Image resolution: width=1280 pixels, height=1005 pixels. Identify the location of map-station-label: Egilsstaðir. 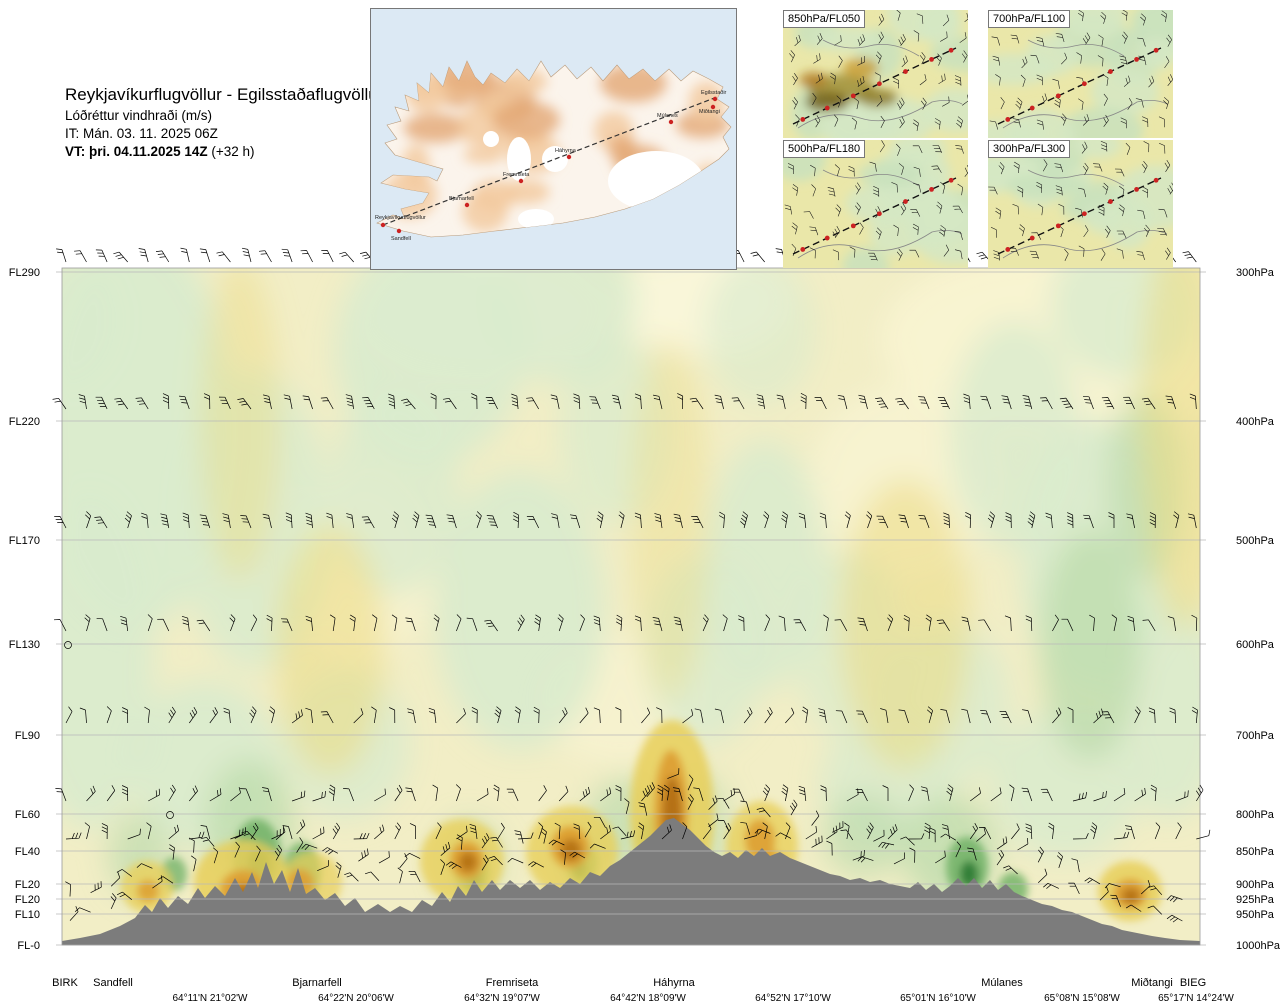
(714, 92).